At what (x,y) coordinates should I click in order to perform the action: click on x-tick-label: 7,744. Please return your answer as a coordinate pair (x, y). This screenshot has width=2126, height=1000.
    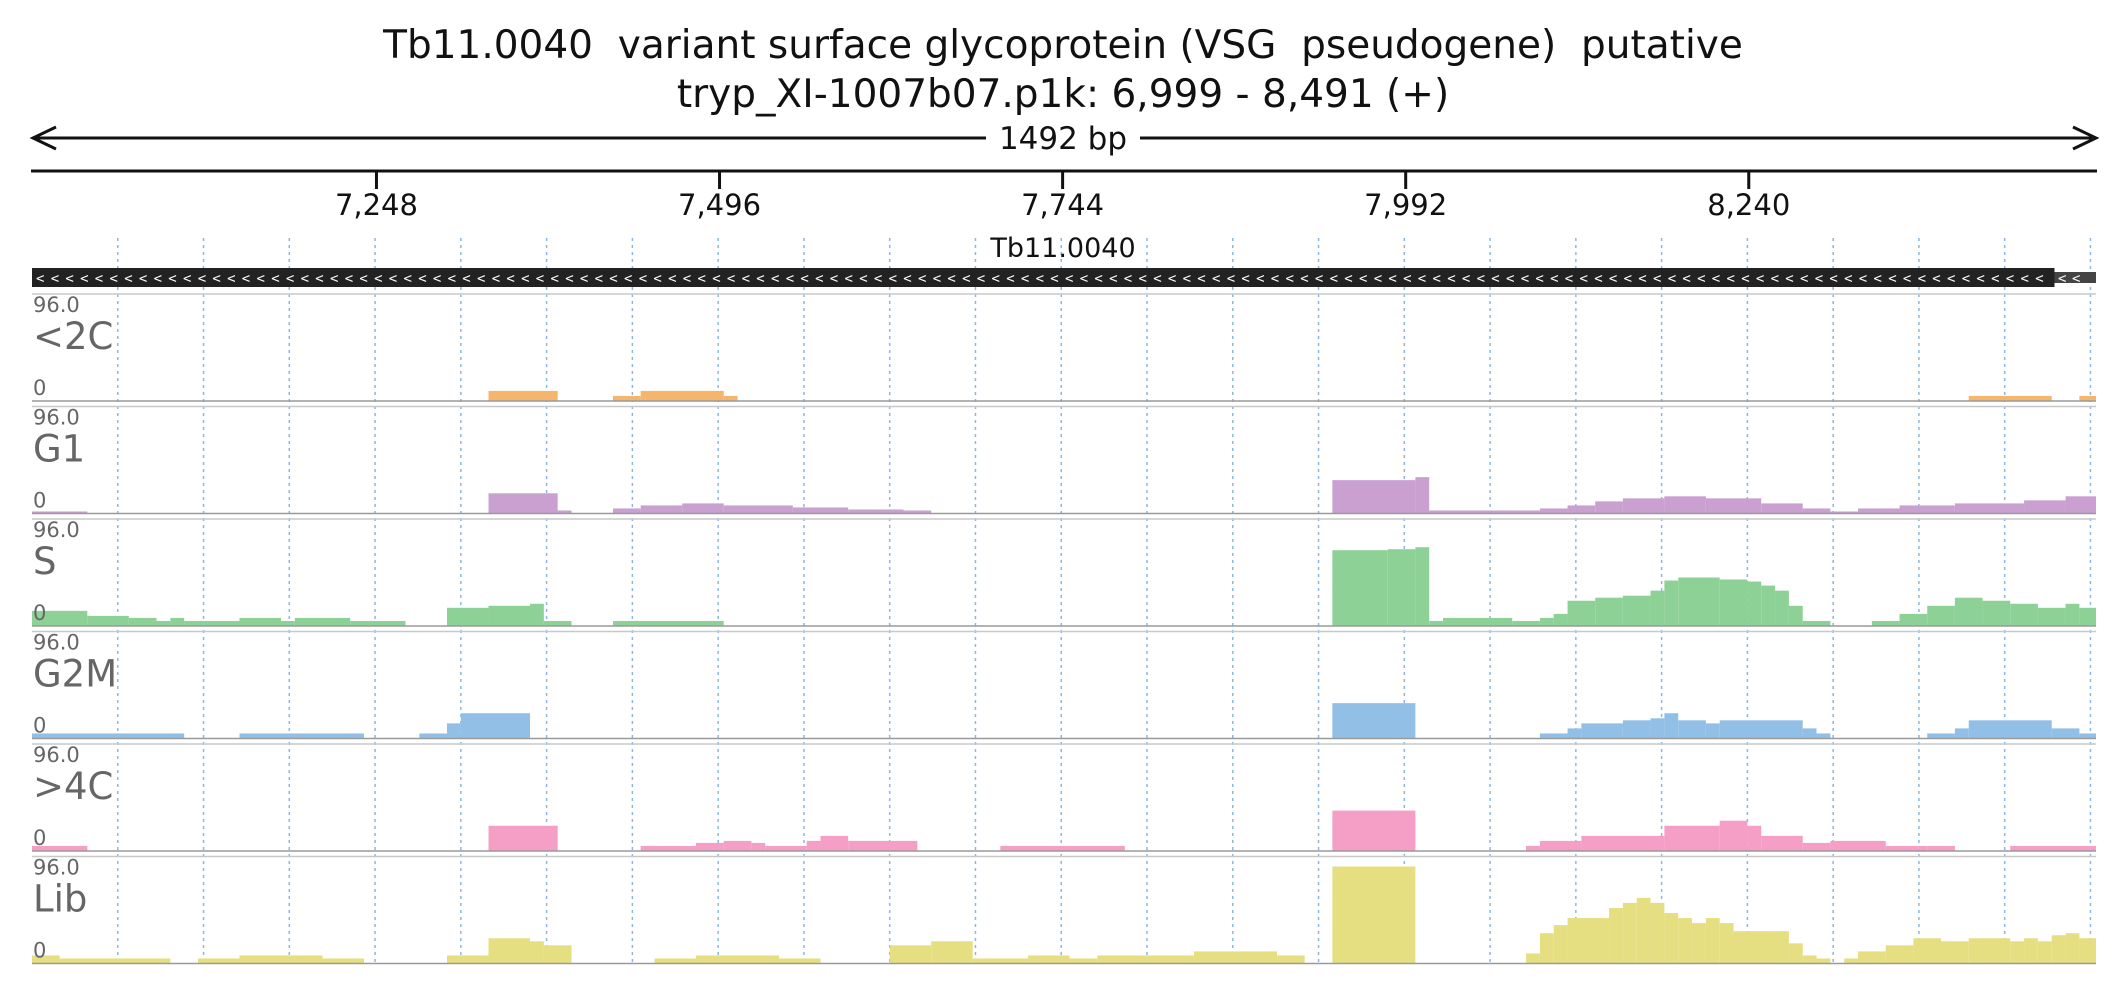
    Looking at the image, I should click on (1062, 205).